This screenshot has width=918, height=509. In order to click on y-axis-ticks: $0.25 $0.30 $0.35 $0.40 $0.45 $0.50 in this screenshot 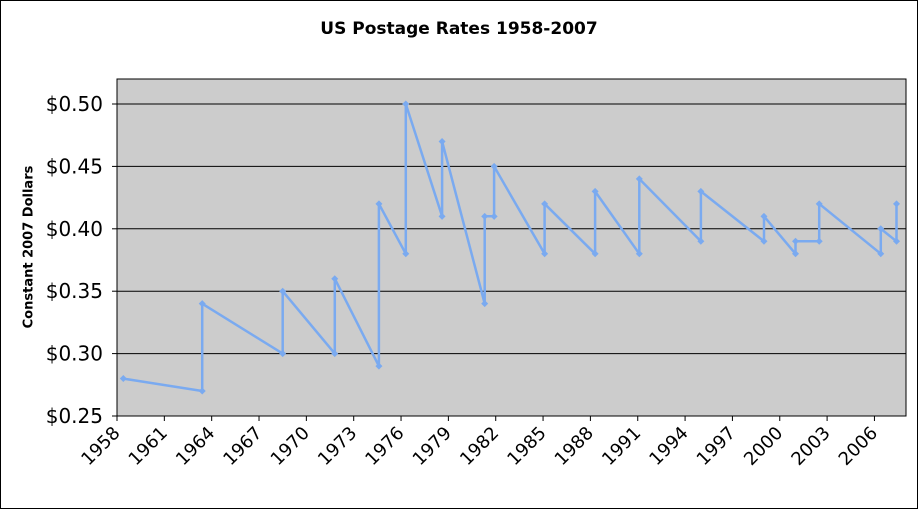, I will do `click(81, 260)`.